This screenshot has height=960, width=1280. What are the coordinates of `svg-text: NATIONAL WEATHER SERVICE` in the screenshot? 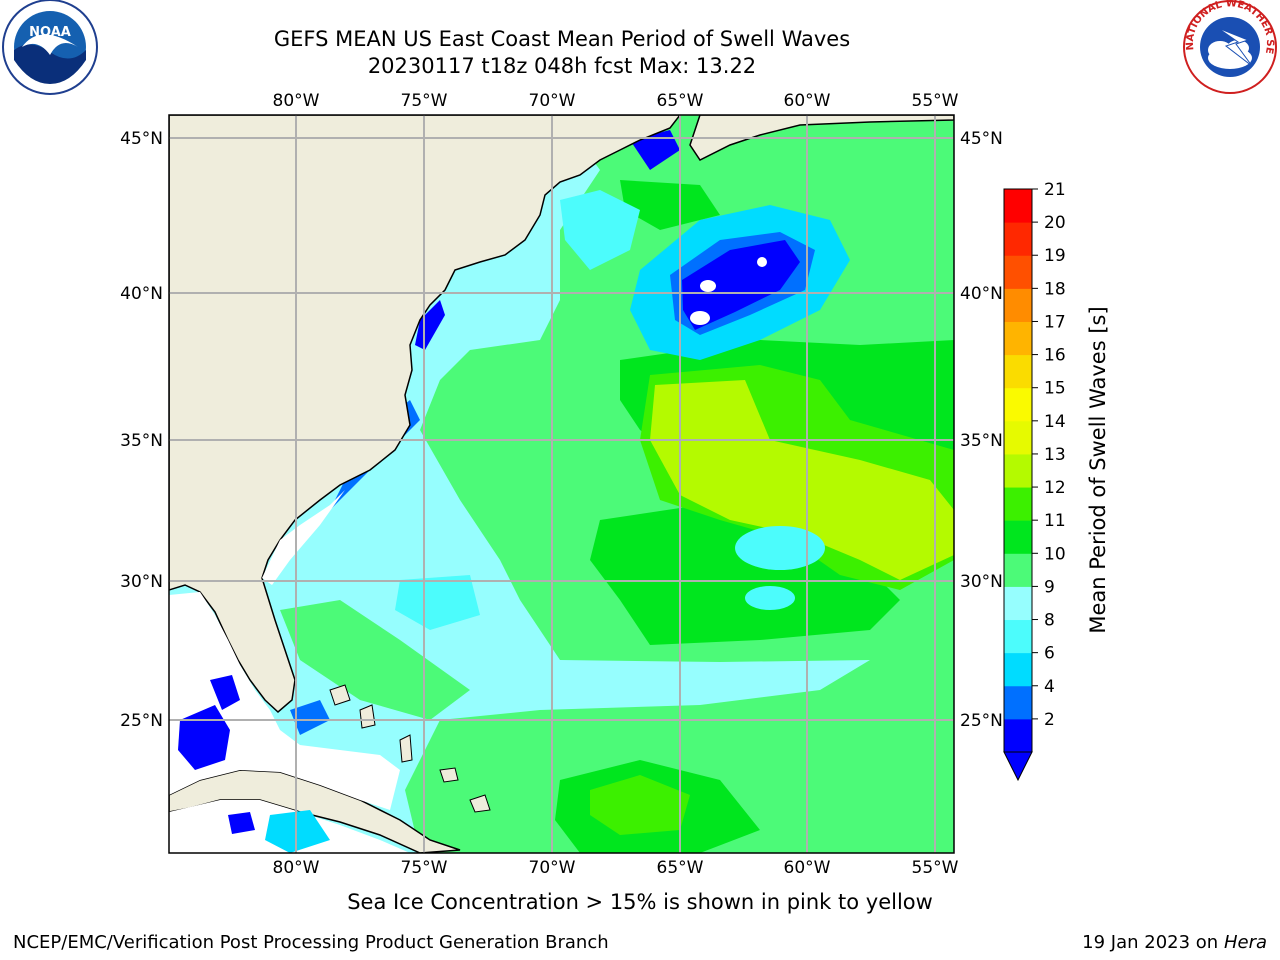 It's located at (637, 27).